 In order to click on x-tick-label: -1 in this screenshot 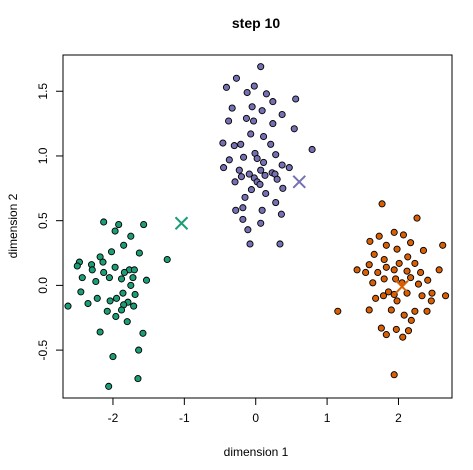, I will do `click(184, 418)`.